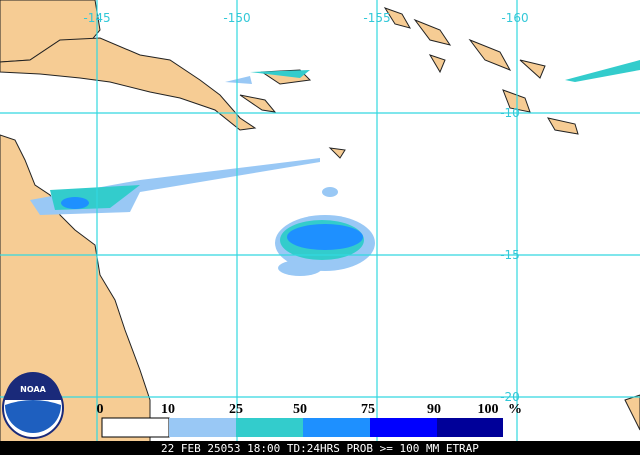 Image resolution: width=640 pixels, height=455 pixels. What do you see at coordinates (434, 409) in the screenshot?
I see `legend-label: 90` at bounding box center [434, 409].